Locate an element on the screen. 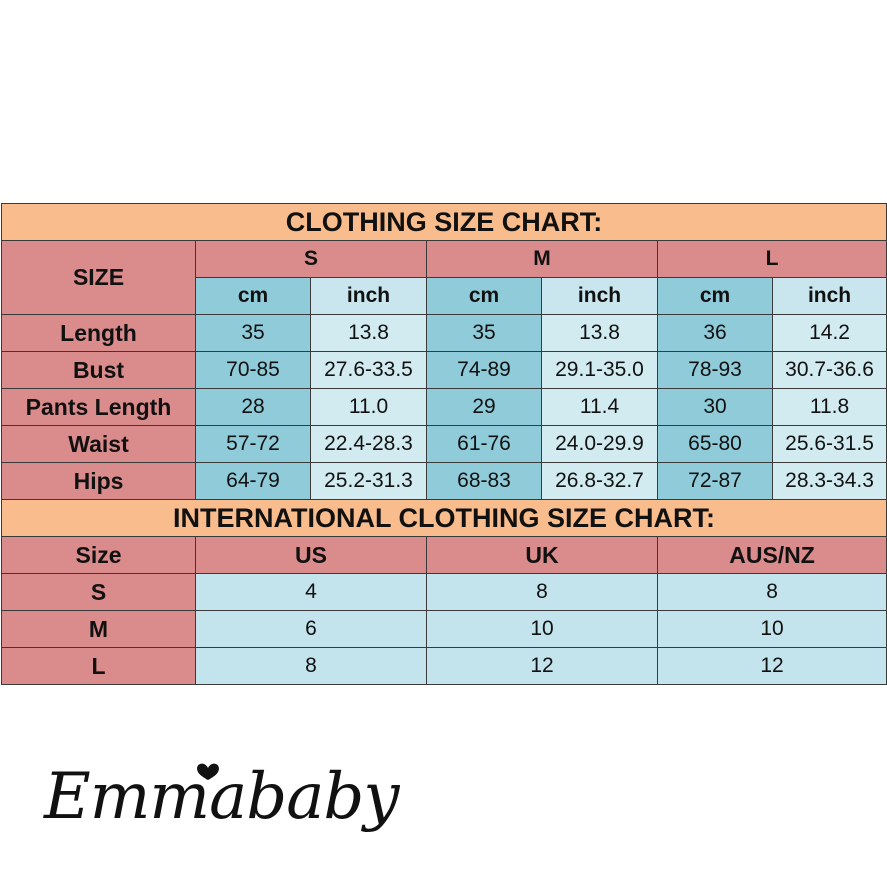 This screenshot has height=886, width=887. table-cell: 25.2-31.3 is located at coordinates (368, 481).